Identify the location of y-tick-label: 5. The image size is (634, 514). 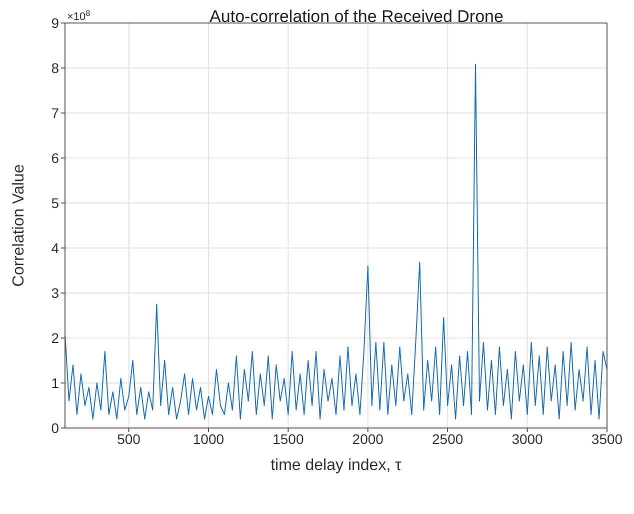
(55, 202).